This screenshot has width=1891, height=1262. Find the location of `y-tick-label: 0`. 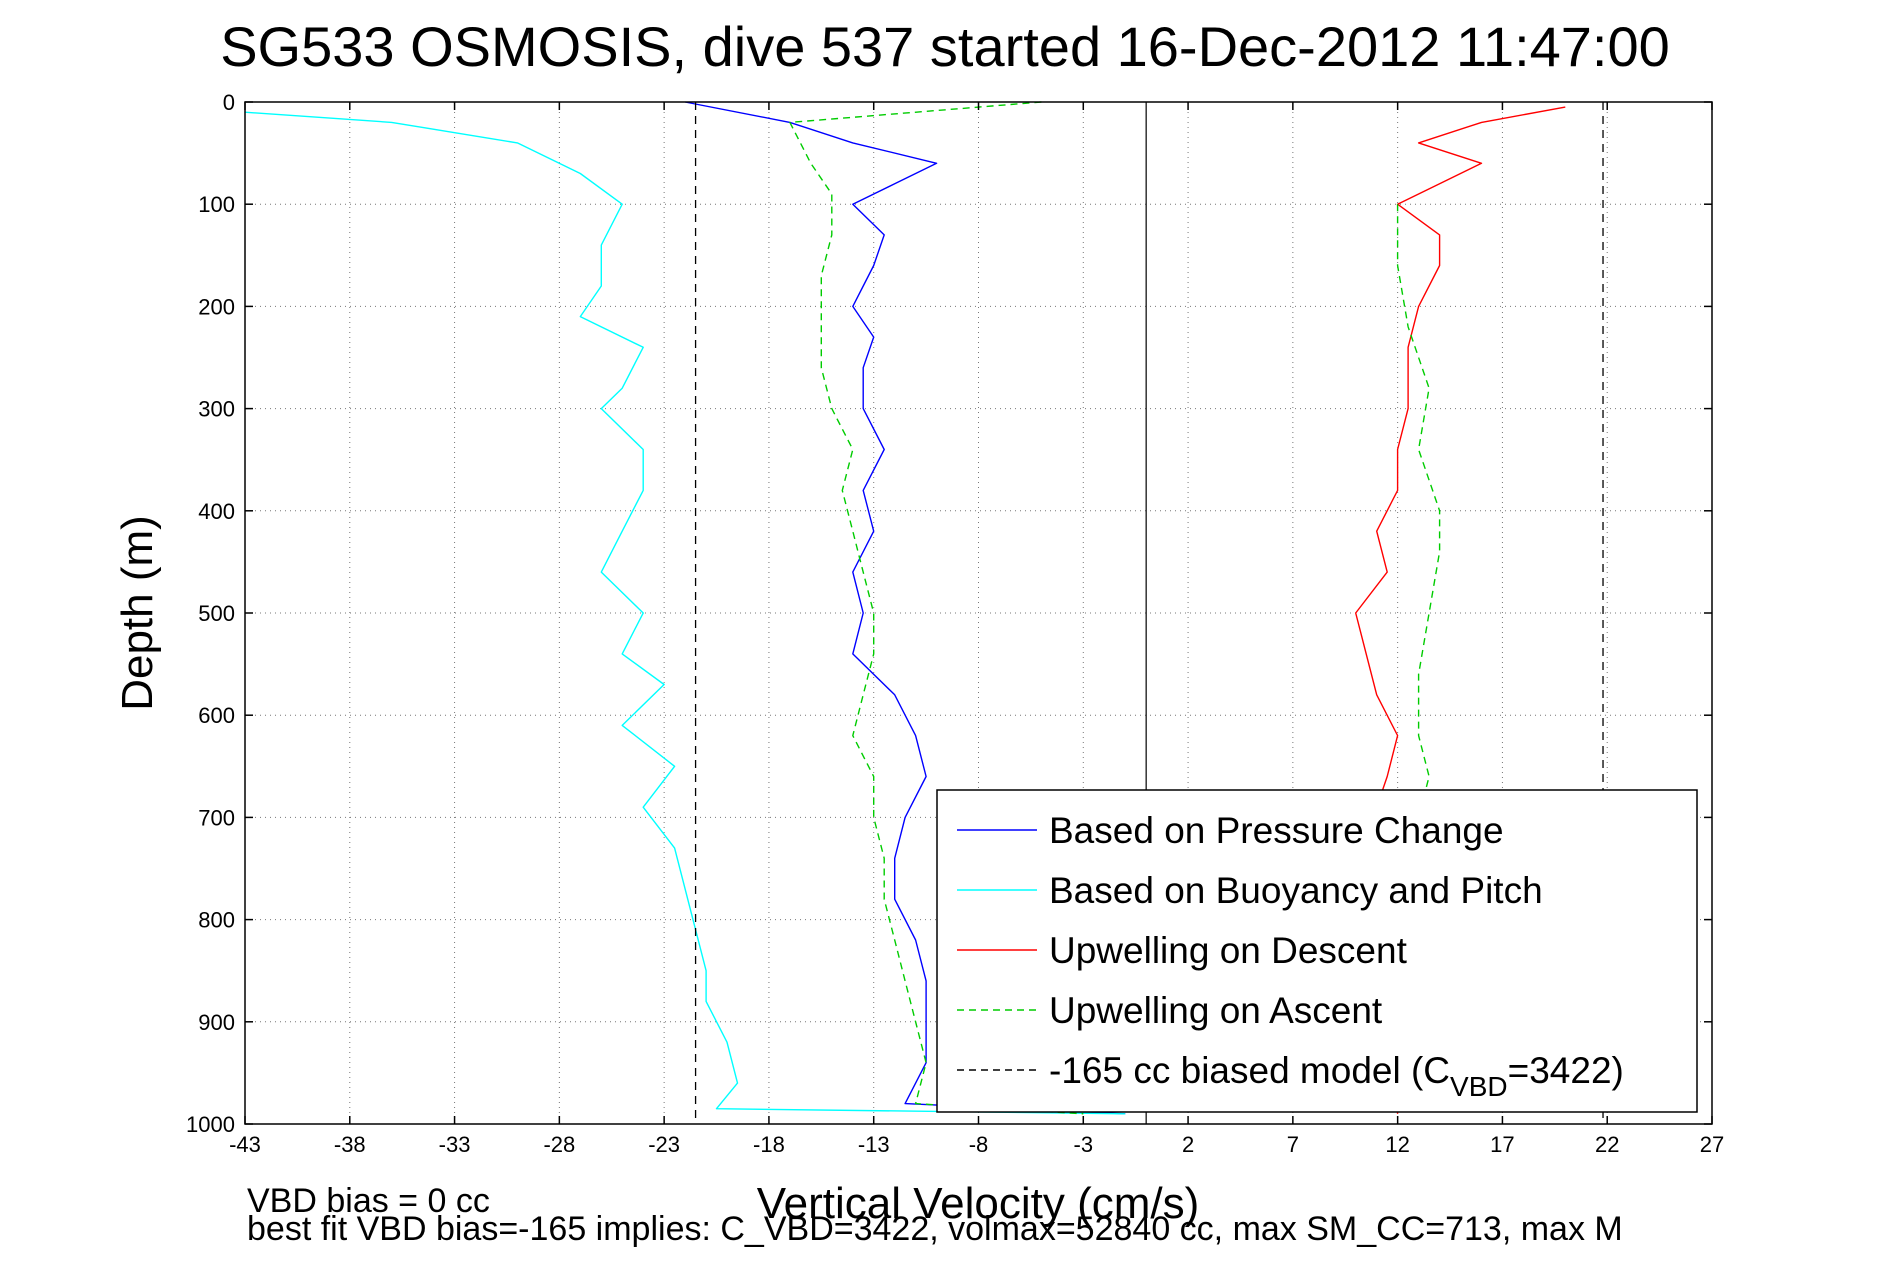

y-tick-label: 0 is located at coordinates (229, 102).